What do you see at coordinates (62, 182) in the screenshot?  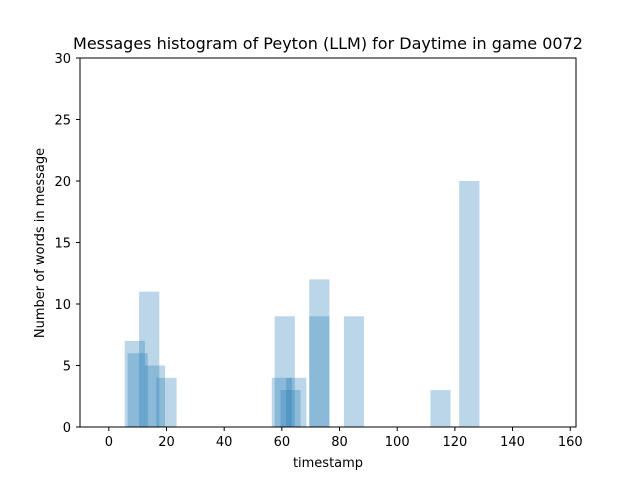 I see `y-tick-label: 20` at bounding box center [62, 182].